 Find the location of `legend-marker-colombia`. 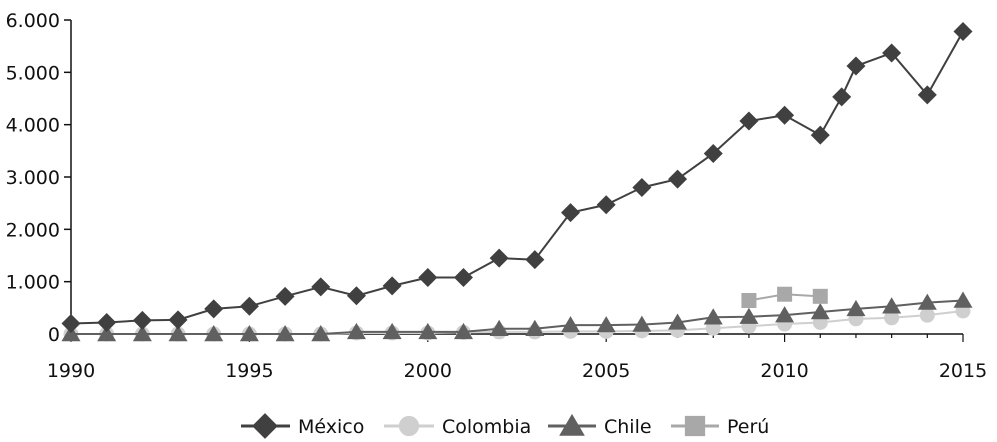

legend-marker-colombia is located at coordinates (409, 426).